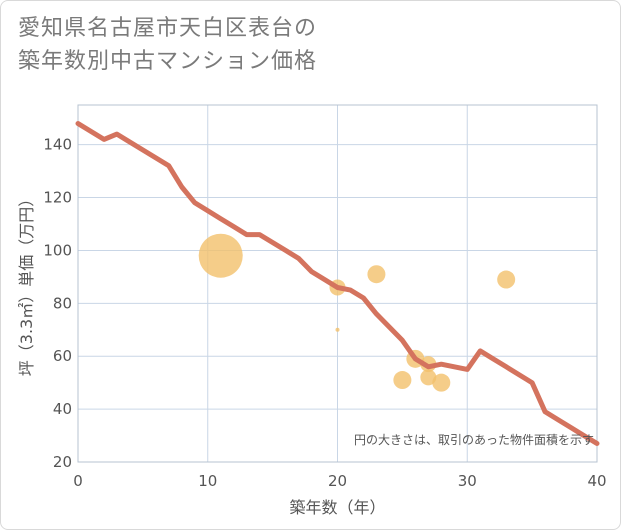 This screenshot has width=621, height=530. Describe the element at coordinates (467, 481) in the screenshot. I see `x-tick-label: 30` at that location.